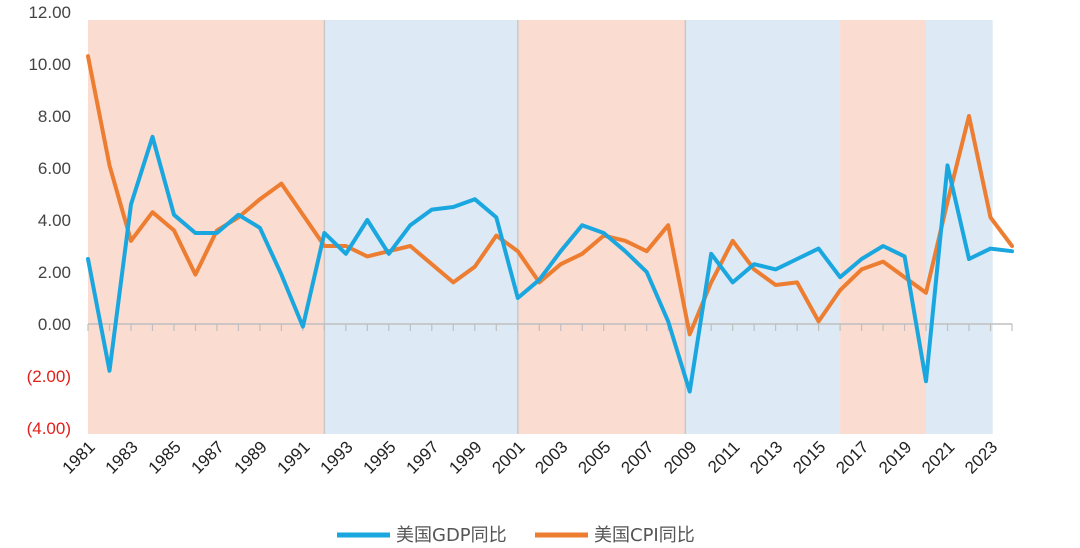  I want to click on x-tick-label: 1989, so click(251, 457).